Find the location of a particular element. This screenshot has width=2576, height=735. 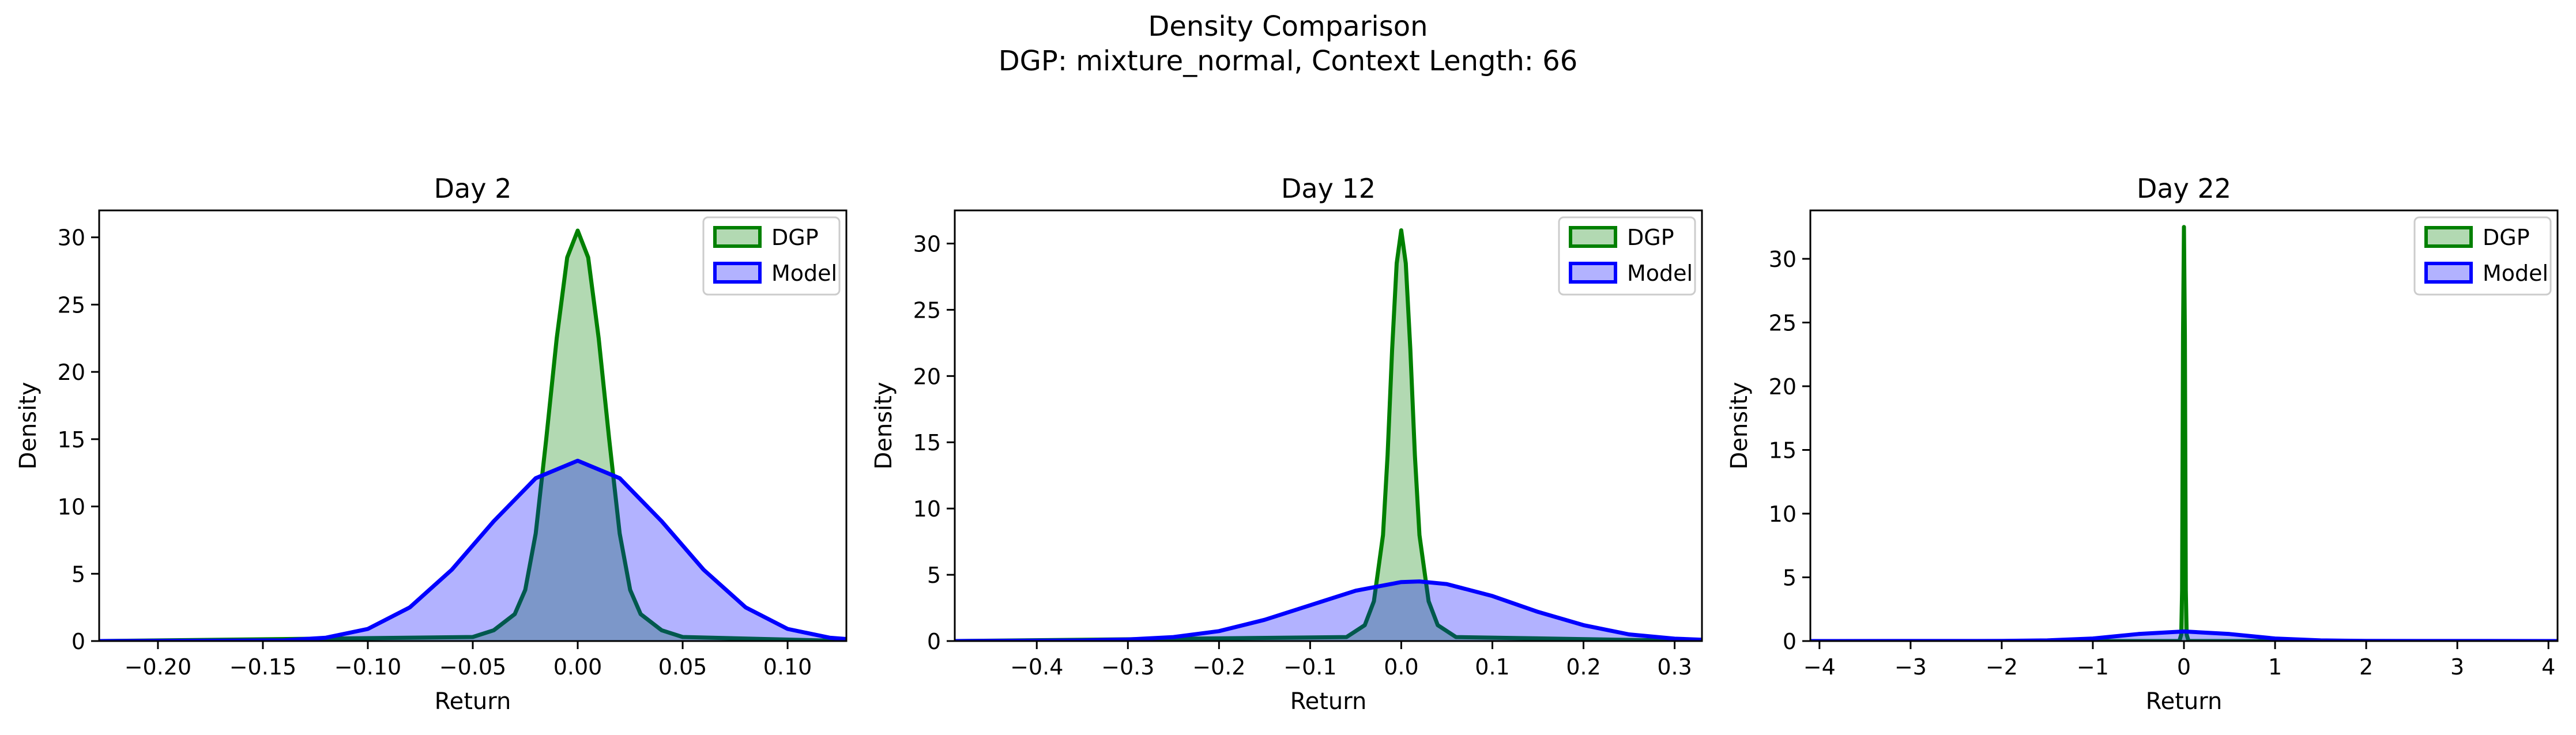

x-tick-label: −4 is located at coordinates (1819, 667).